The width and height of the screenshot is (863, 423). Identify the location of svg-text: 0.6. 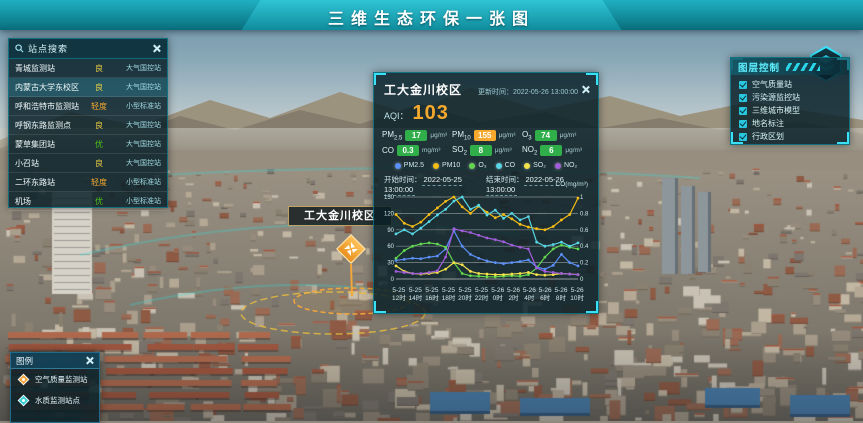
(584, 231).